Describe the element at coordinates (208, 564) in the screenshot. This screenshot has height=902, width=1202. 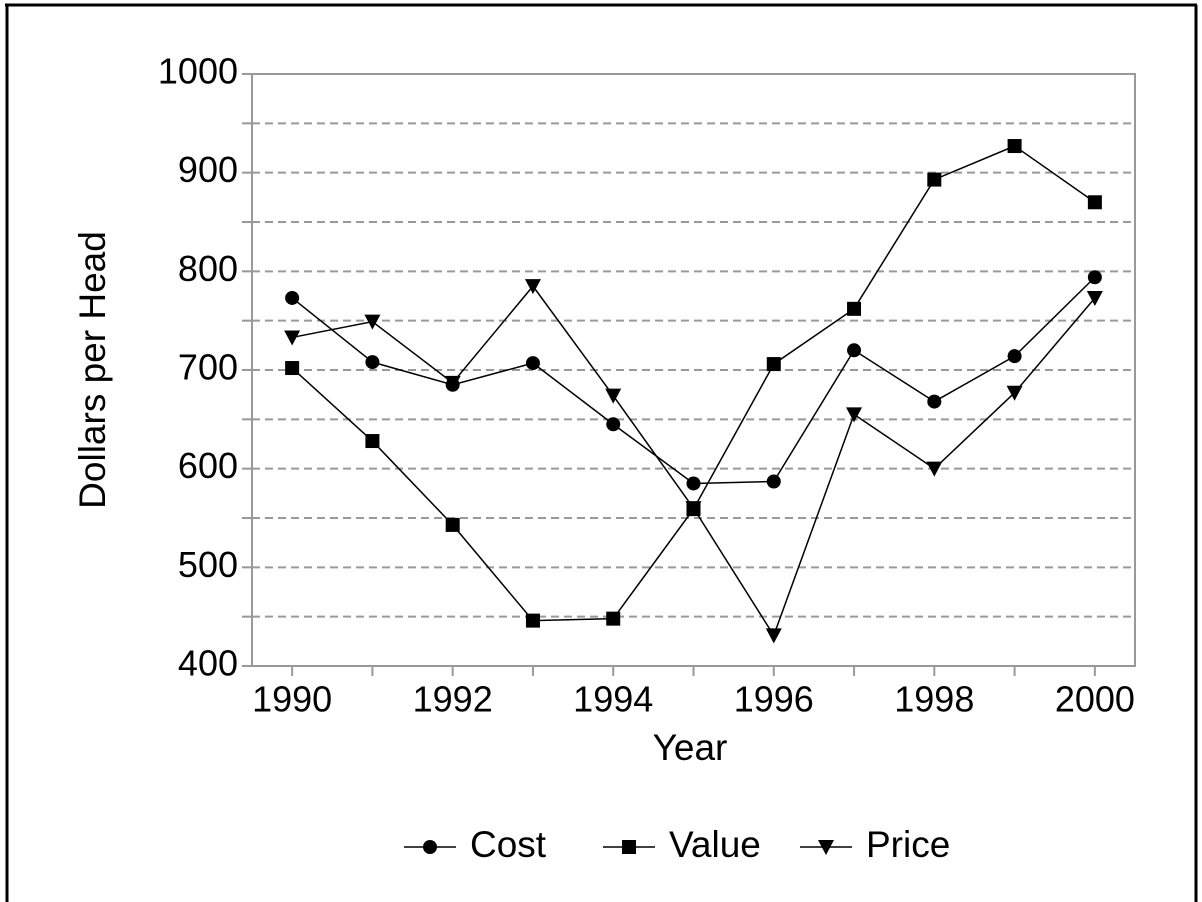
I see `y-tick-label: 500` at that location.